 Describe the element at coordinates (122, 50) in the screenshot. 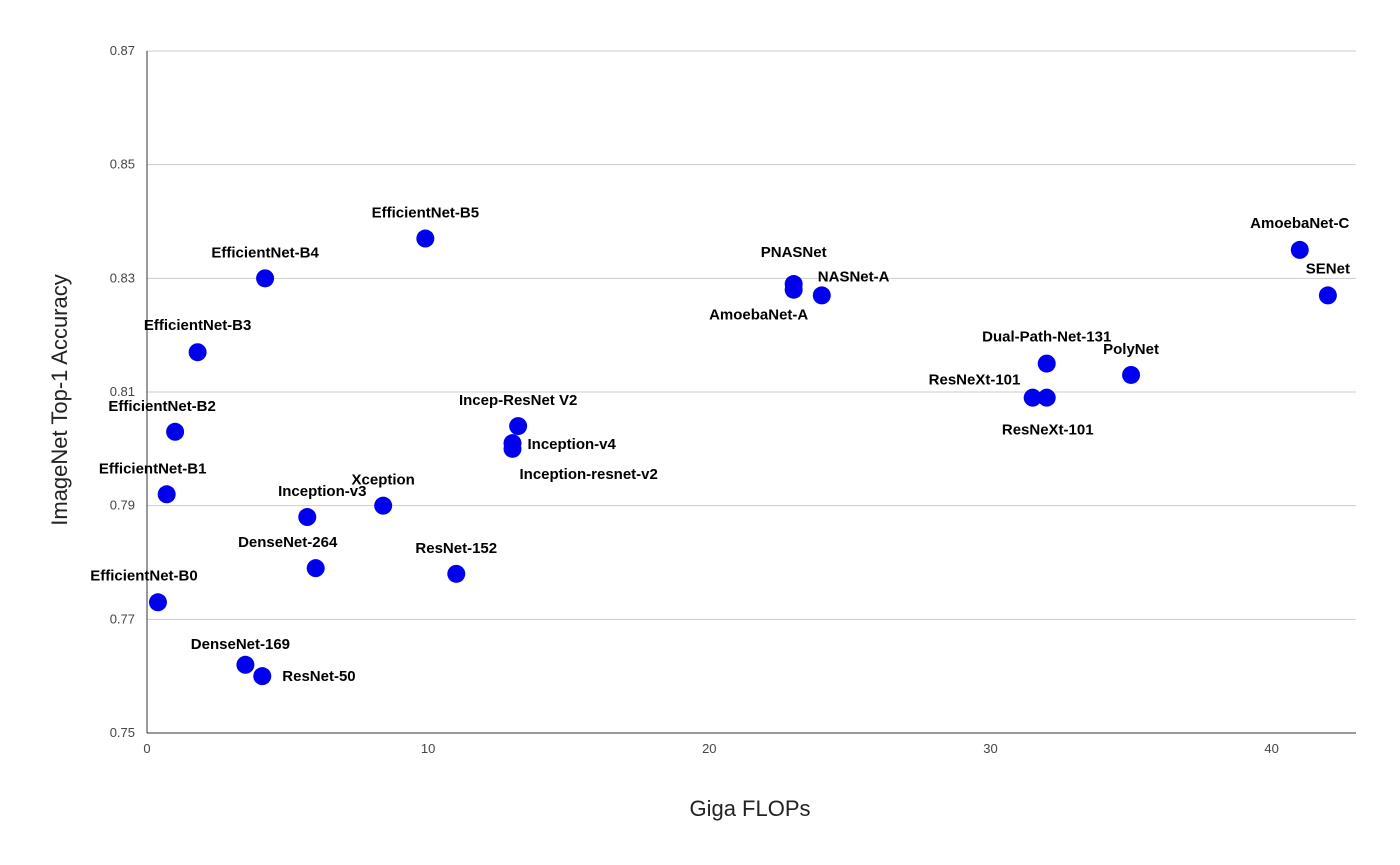

I see `y-tick-label: 0.87` at that location.